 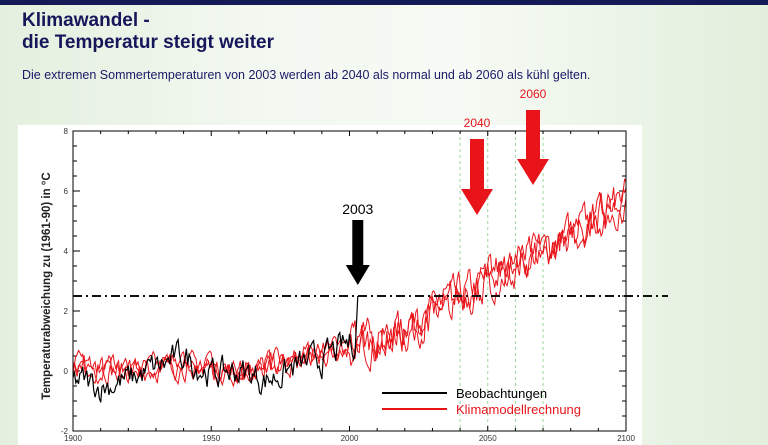 What do you see at coordinates (533, 94) in the screenshot?
I see `annotation-label: 2060` at bounding box center [533, 94].